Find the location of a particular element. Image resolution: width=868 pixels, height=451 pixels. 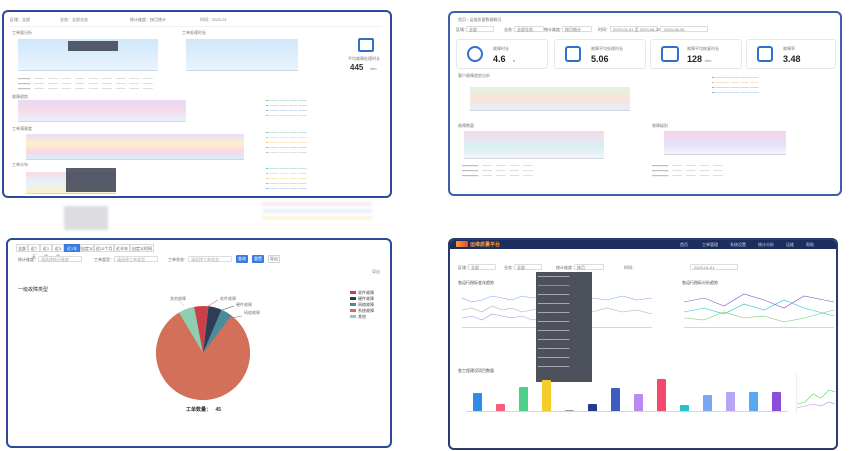

chart-title: 各运行指标分析趋势 is located at coordinates (700, 282).